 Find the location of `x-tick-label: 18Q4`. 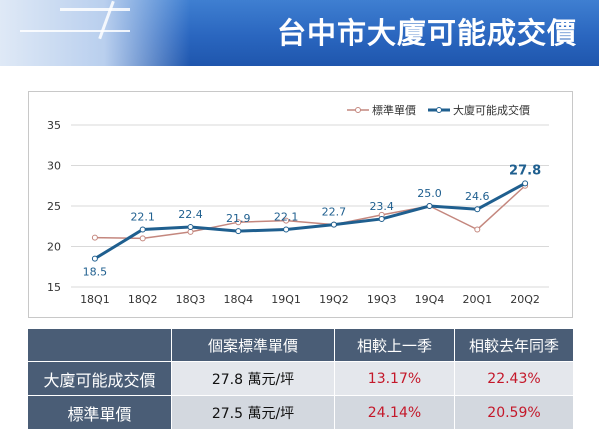

x-tick-label: 18Q4 is located at coordinates (238, 299).